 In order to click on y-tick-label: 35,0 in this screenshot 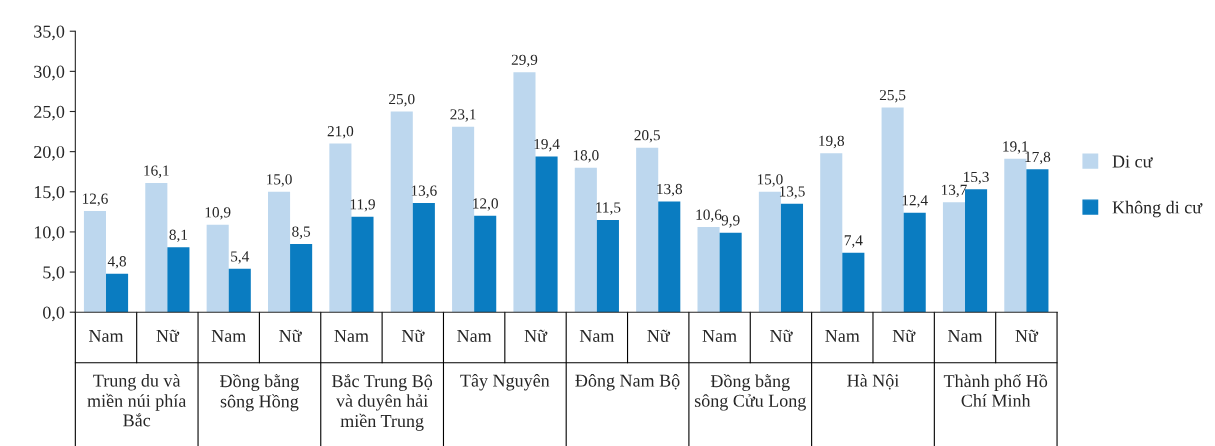, I will do `click(49, 33)`.